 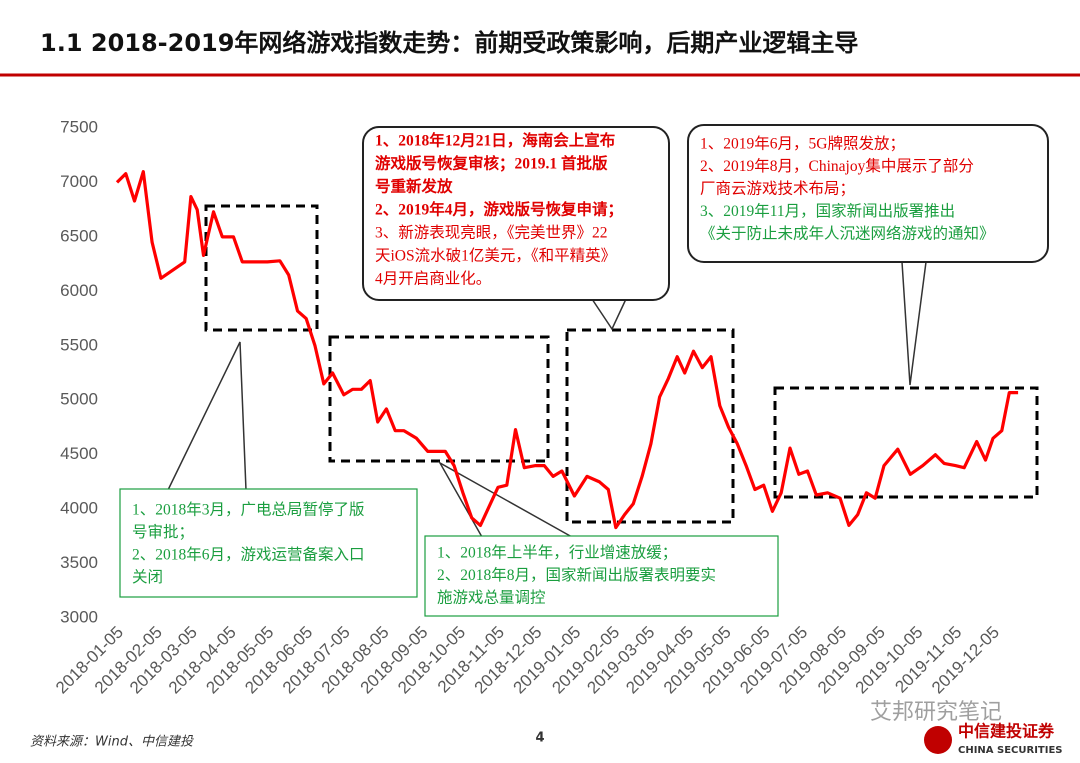 I want to click on annotation-text: 1、2018年3月，广电总局暂停了版, so click(x=248, y=510).